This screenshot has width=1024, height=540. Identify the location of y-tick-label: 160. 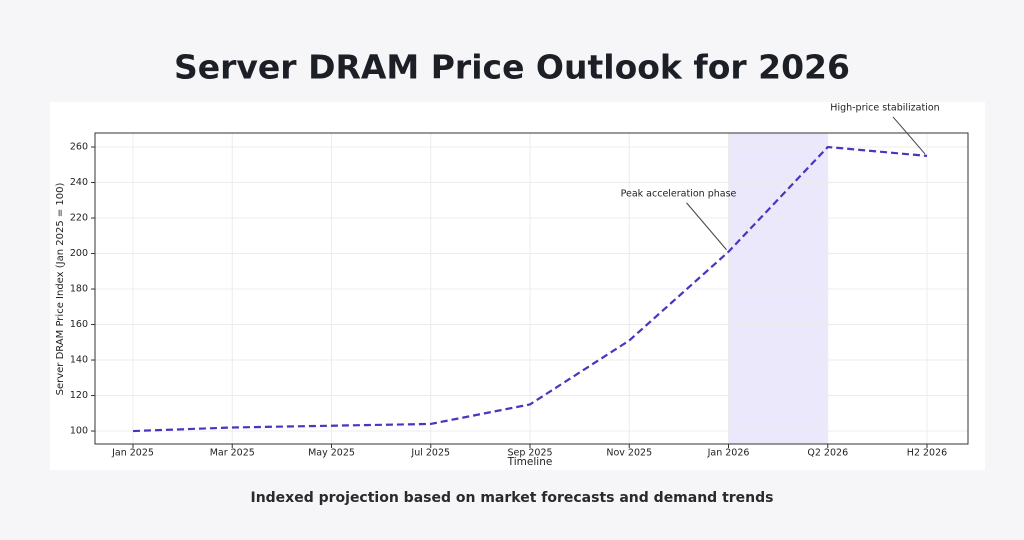
(79, 324).